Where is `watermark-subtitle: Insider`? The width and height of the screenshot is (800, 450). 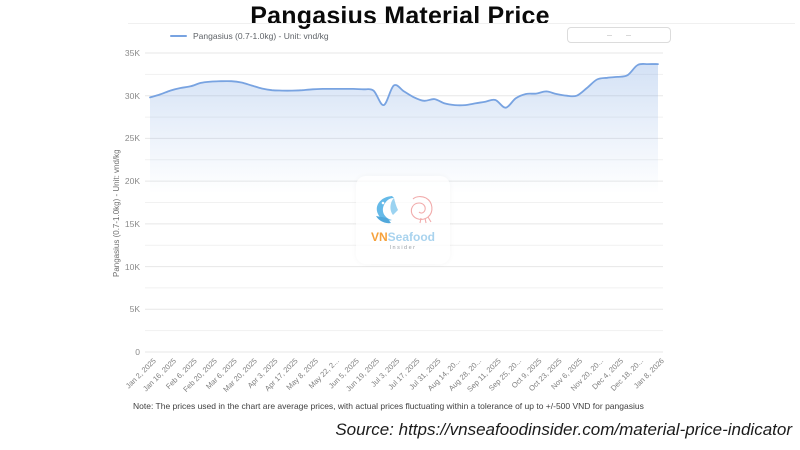
watermark-subtitle: Insider is located at coordinates (403, 247).